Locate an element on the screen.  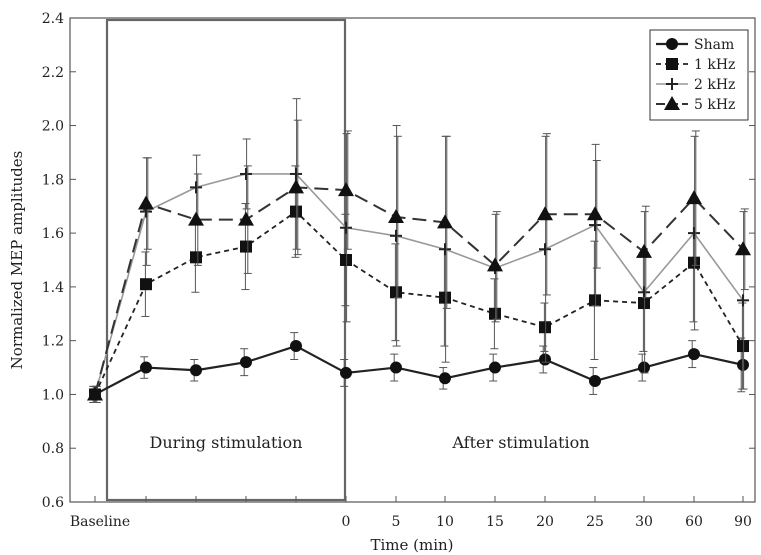
y-tick-label: 1.6 is located at coordinates (53, 234).